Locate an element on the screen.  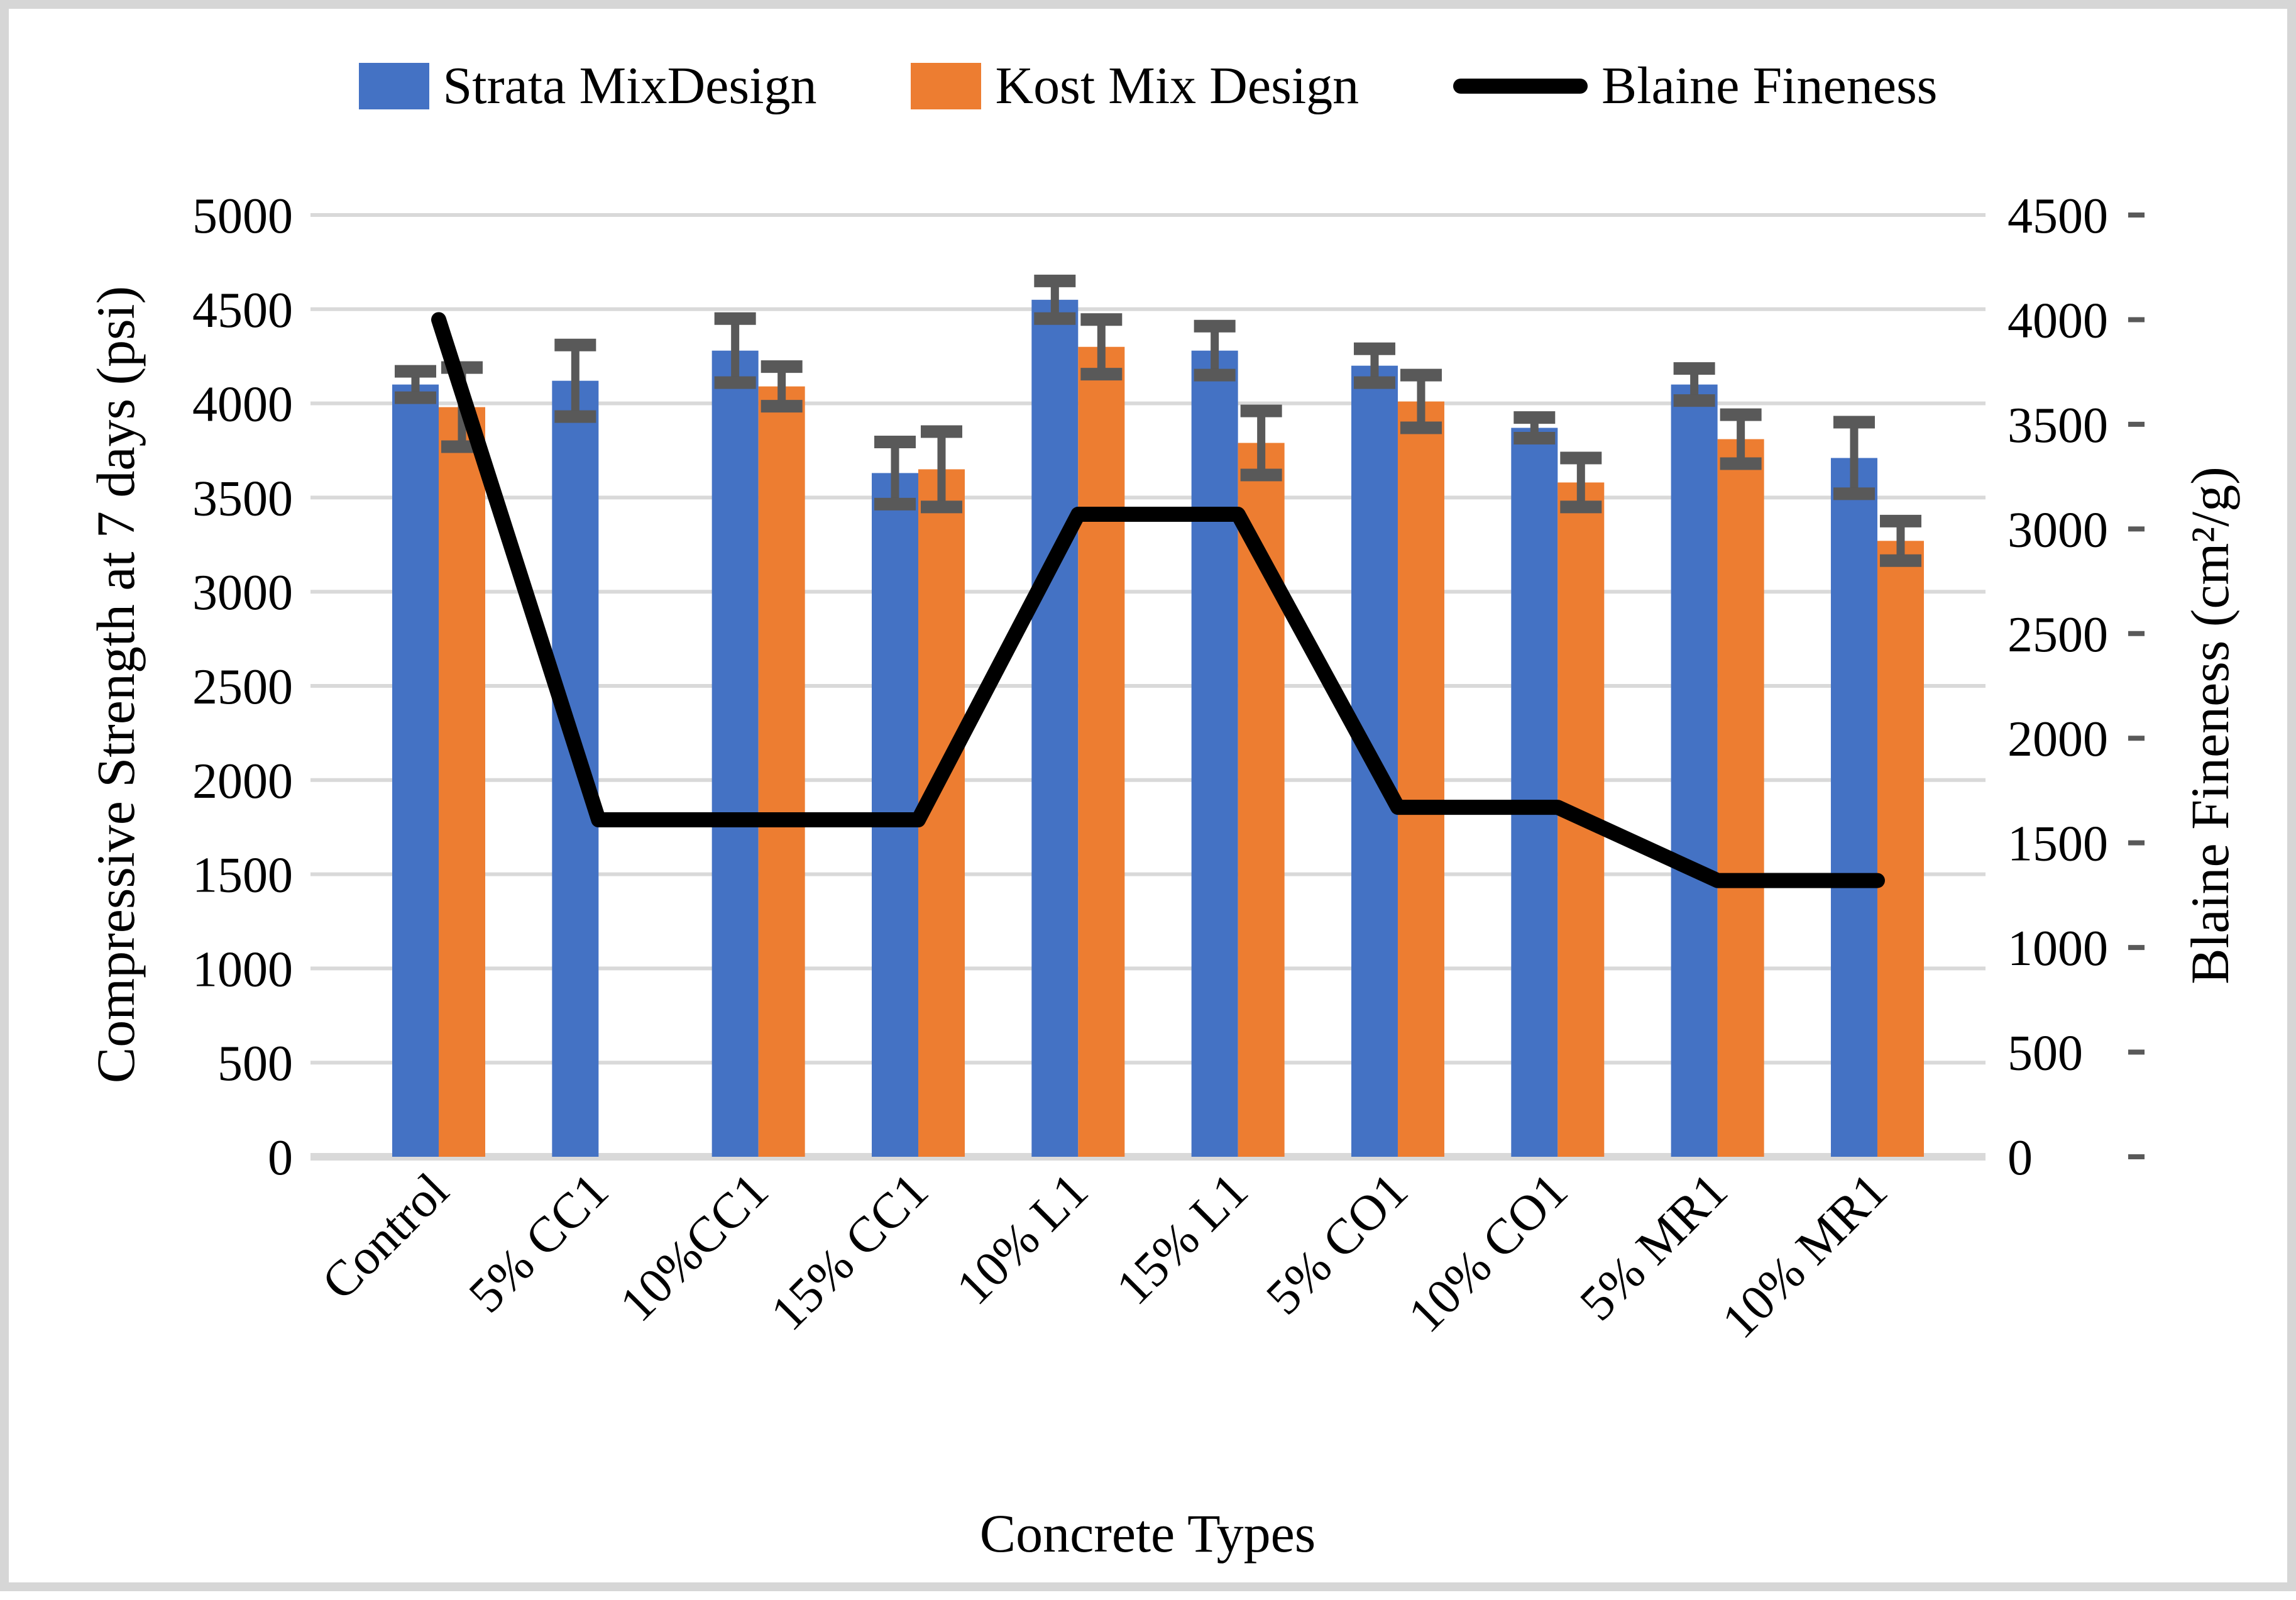
right-tick-label: 2000 is located at coordinates (2058, 739).